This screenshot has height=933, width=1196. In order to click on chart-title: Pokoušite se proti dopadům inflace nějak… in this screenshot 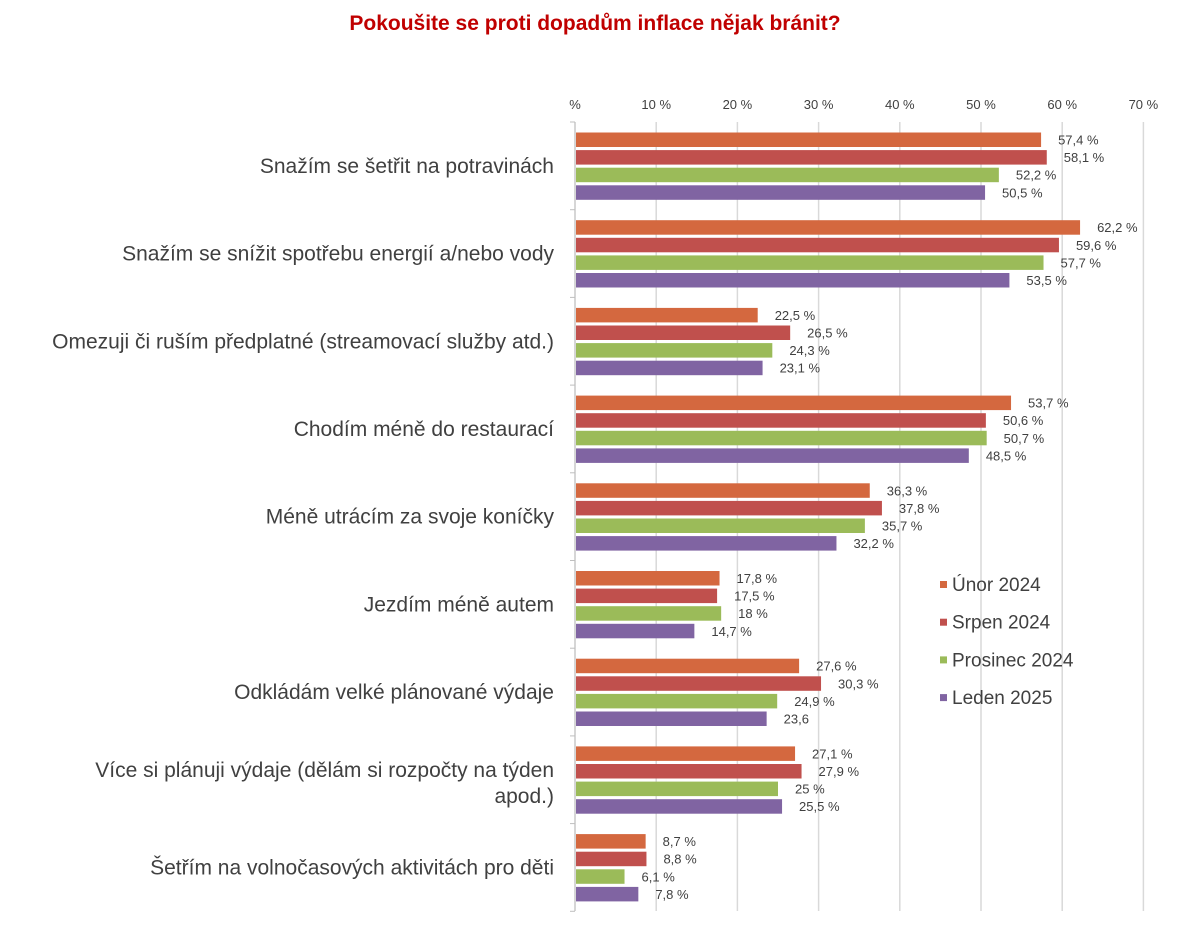, I will do `click(595, 23)`.